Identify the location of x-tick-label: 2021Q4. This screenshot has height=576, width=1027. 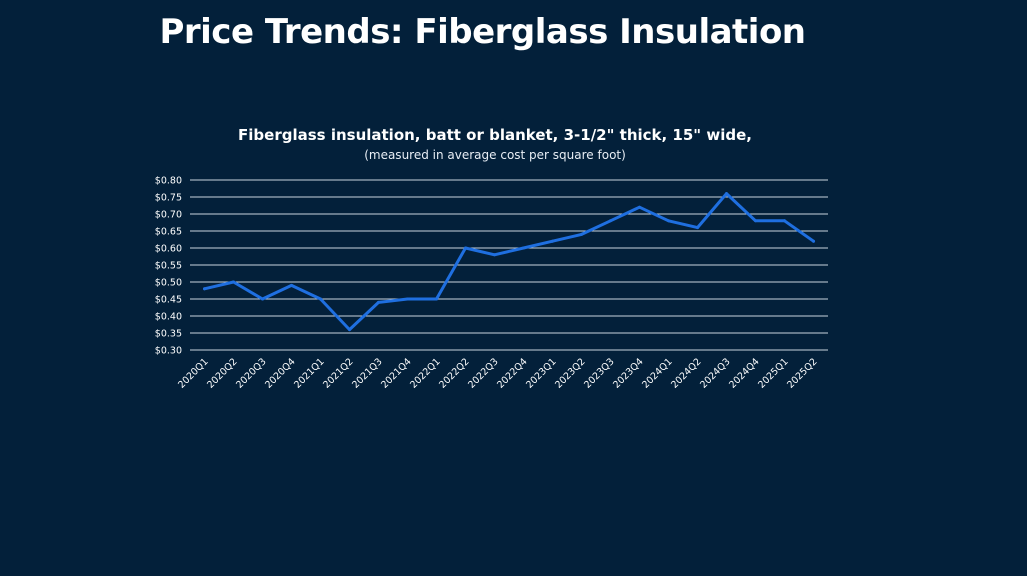
(396, 373).